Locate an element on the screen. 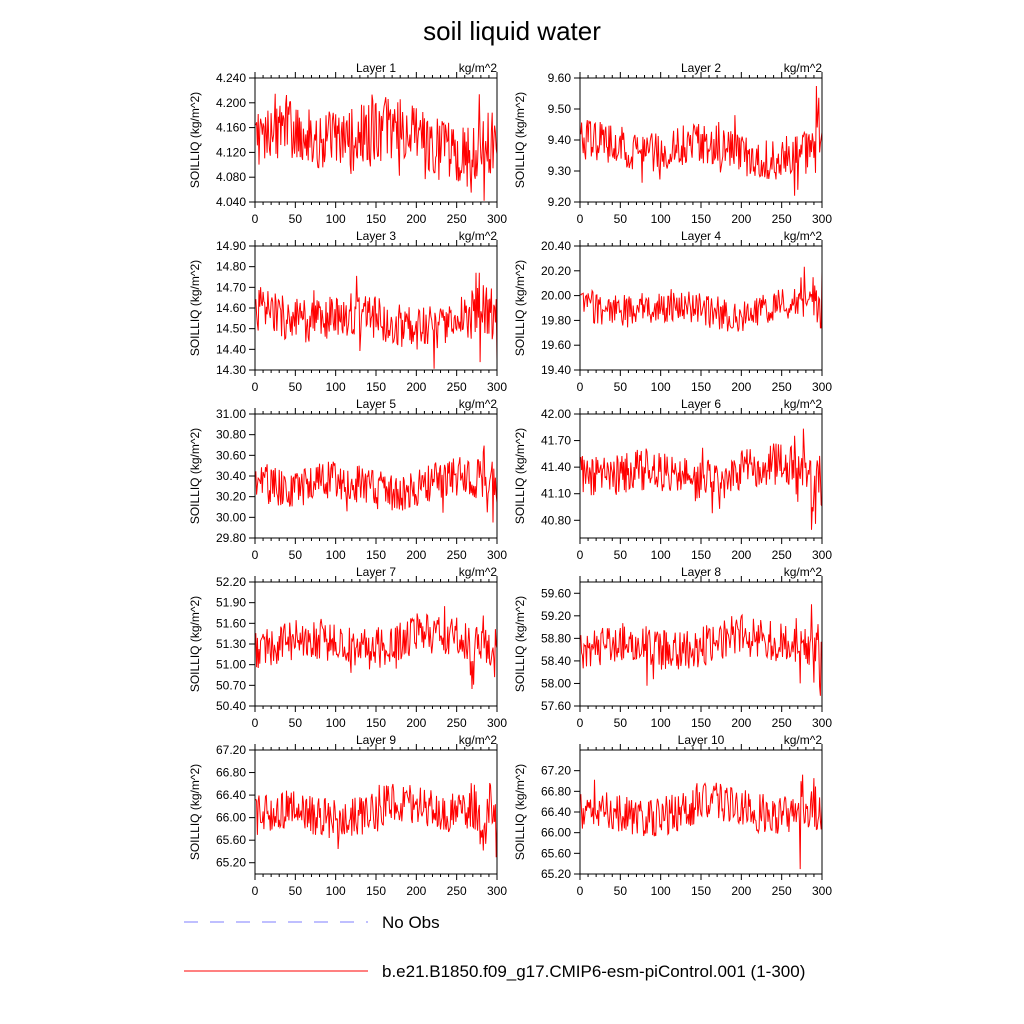 The image size is (1024, 1024). y-tick-label: 41.10 is located at coordinates (556, 494).